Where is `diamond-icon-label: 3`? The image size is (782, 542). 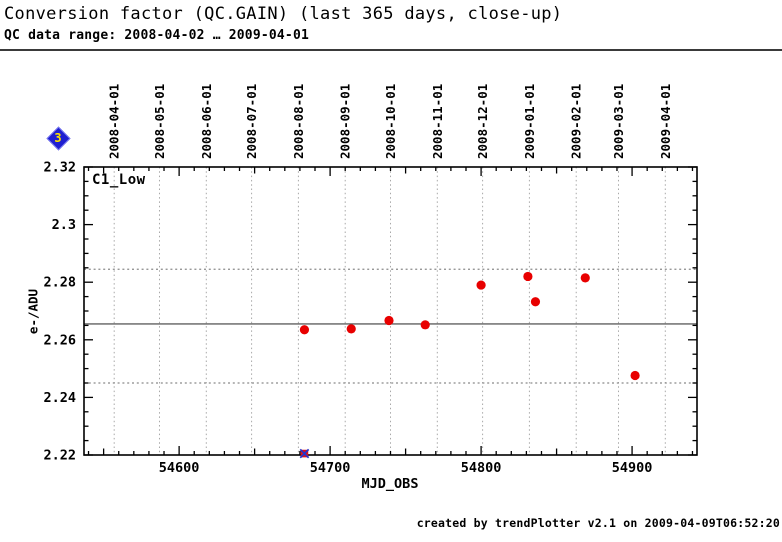
diamond-icon-label: 3 is located at coordinates (58, 138).